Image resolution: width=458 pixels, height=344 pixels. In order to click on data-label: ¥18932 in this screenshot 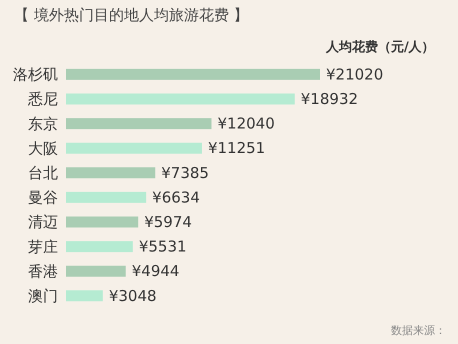, I will do `click(329, 99)`.